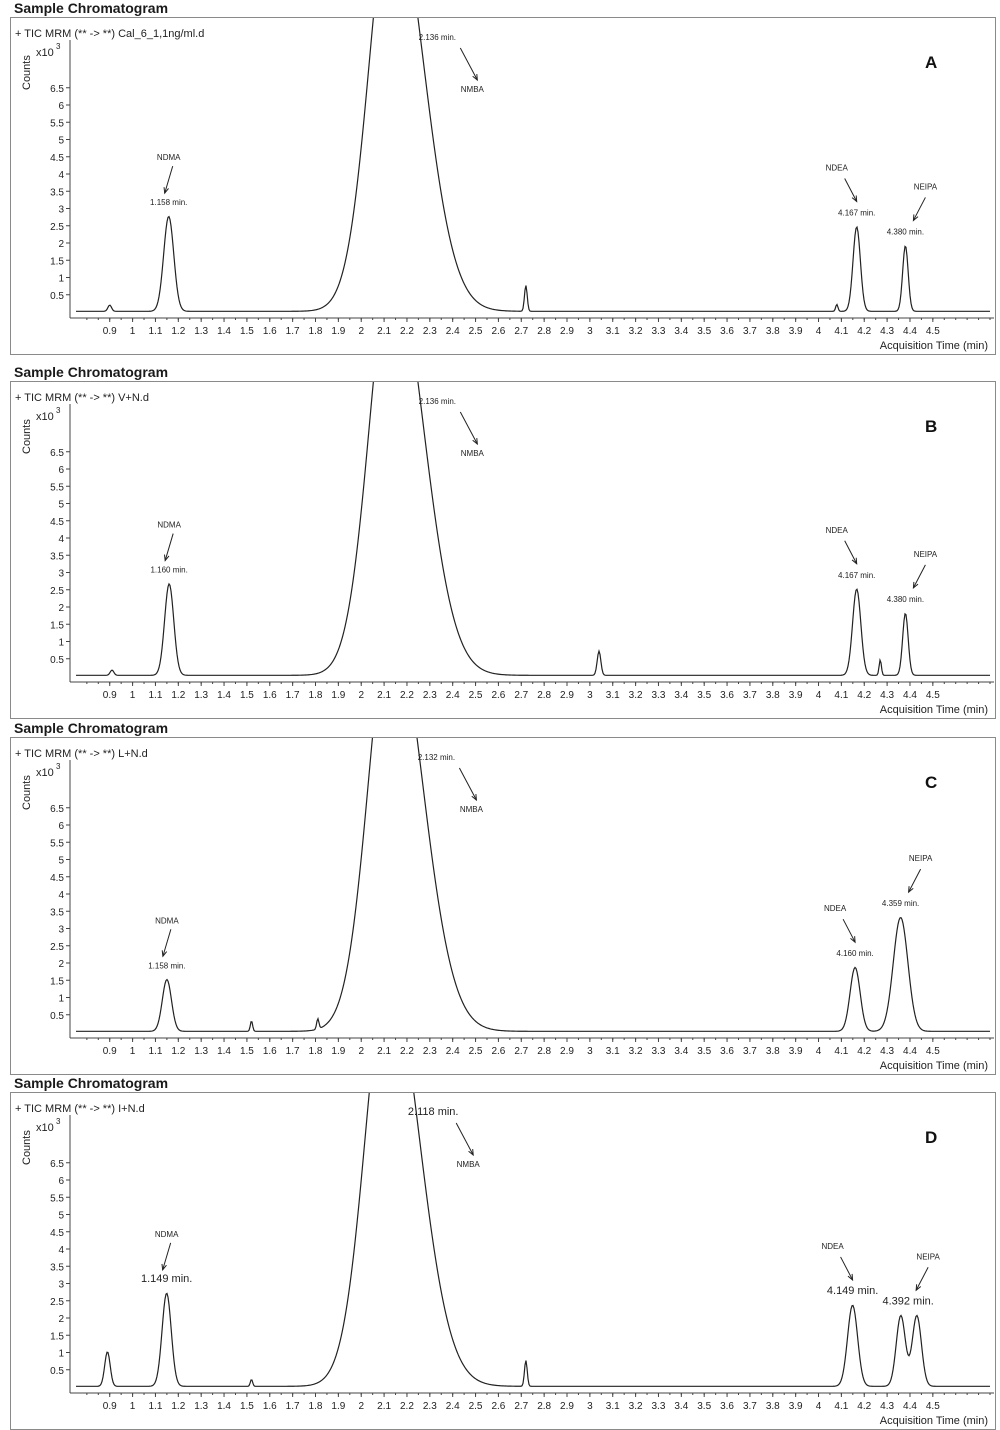 The width and height of the screenshot is (1000, 1430). I want to click on y-exponent-label: x10, so click(45, 417).